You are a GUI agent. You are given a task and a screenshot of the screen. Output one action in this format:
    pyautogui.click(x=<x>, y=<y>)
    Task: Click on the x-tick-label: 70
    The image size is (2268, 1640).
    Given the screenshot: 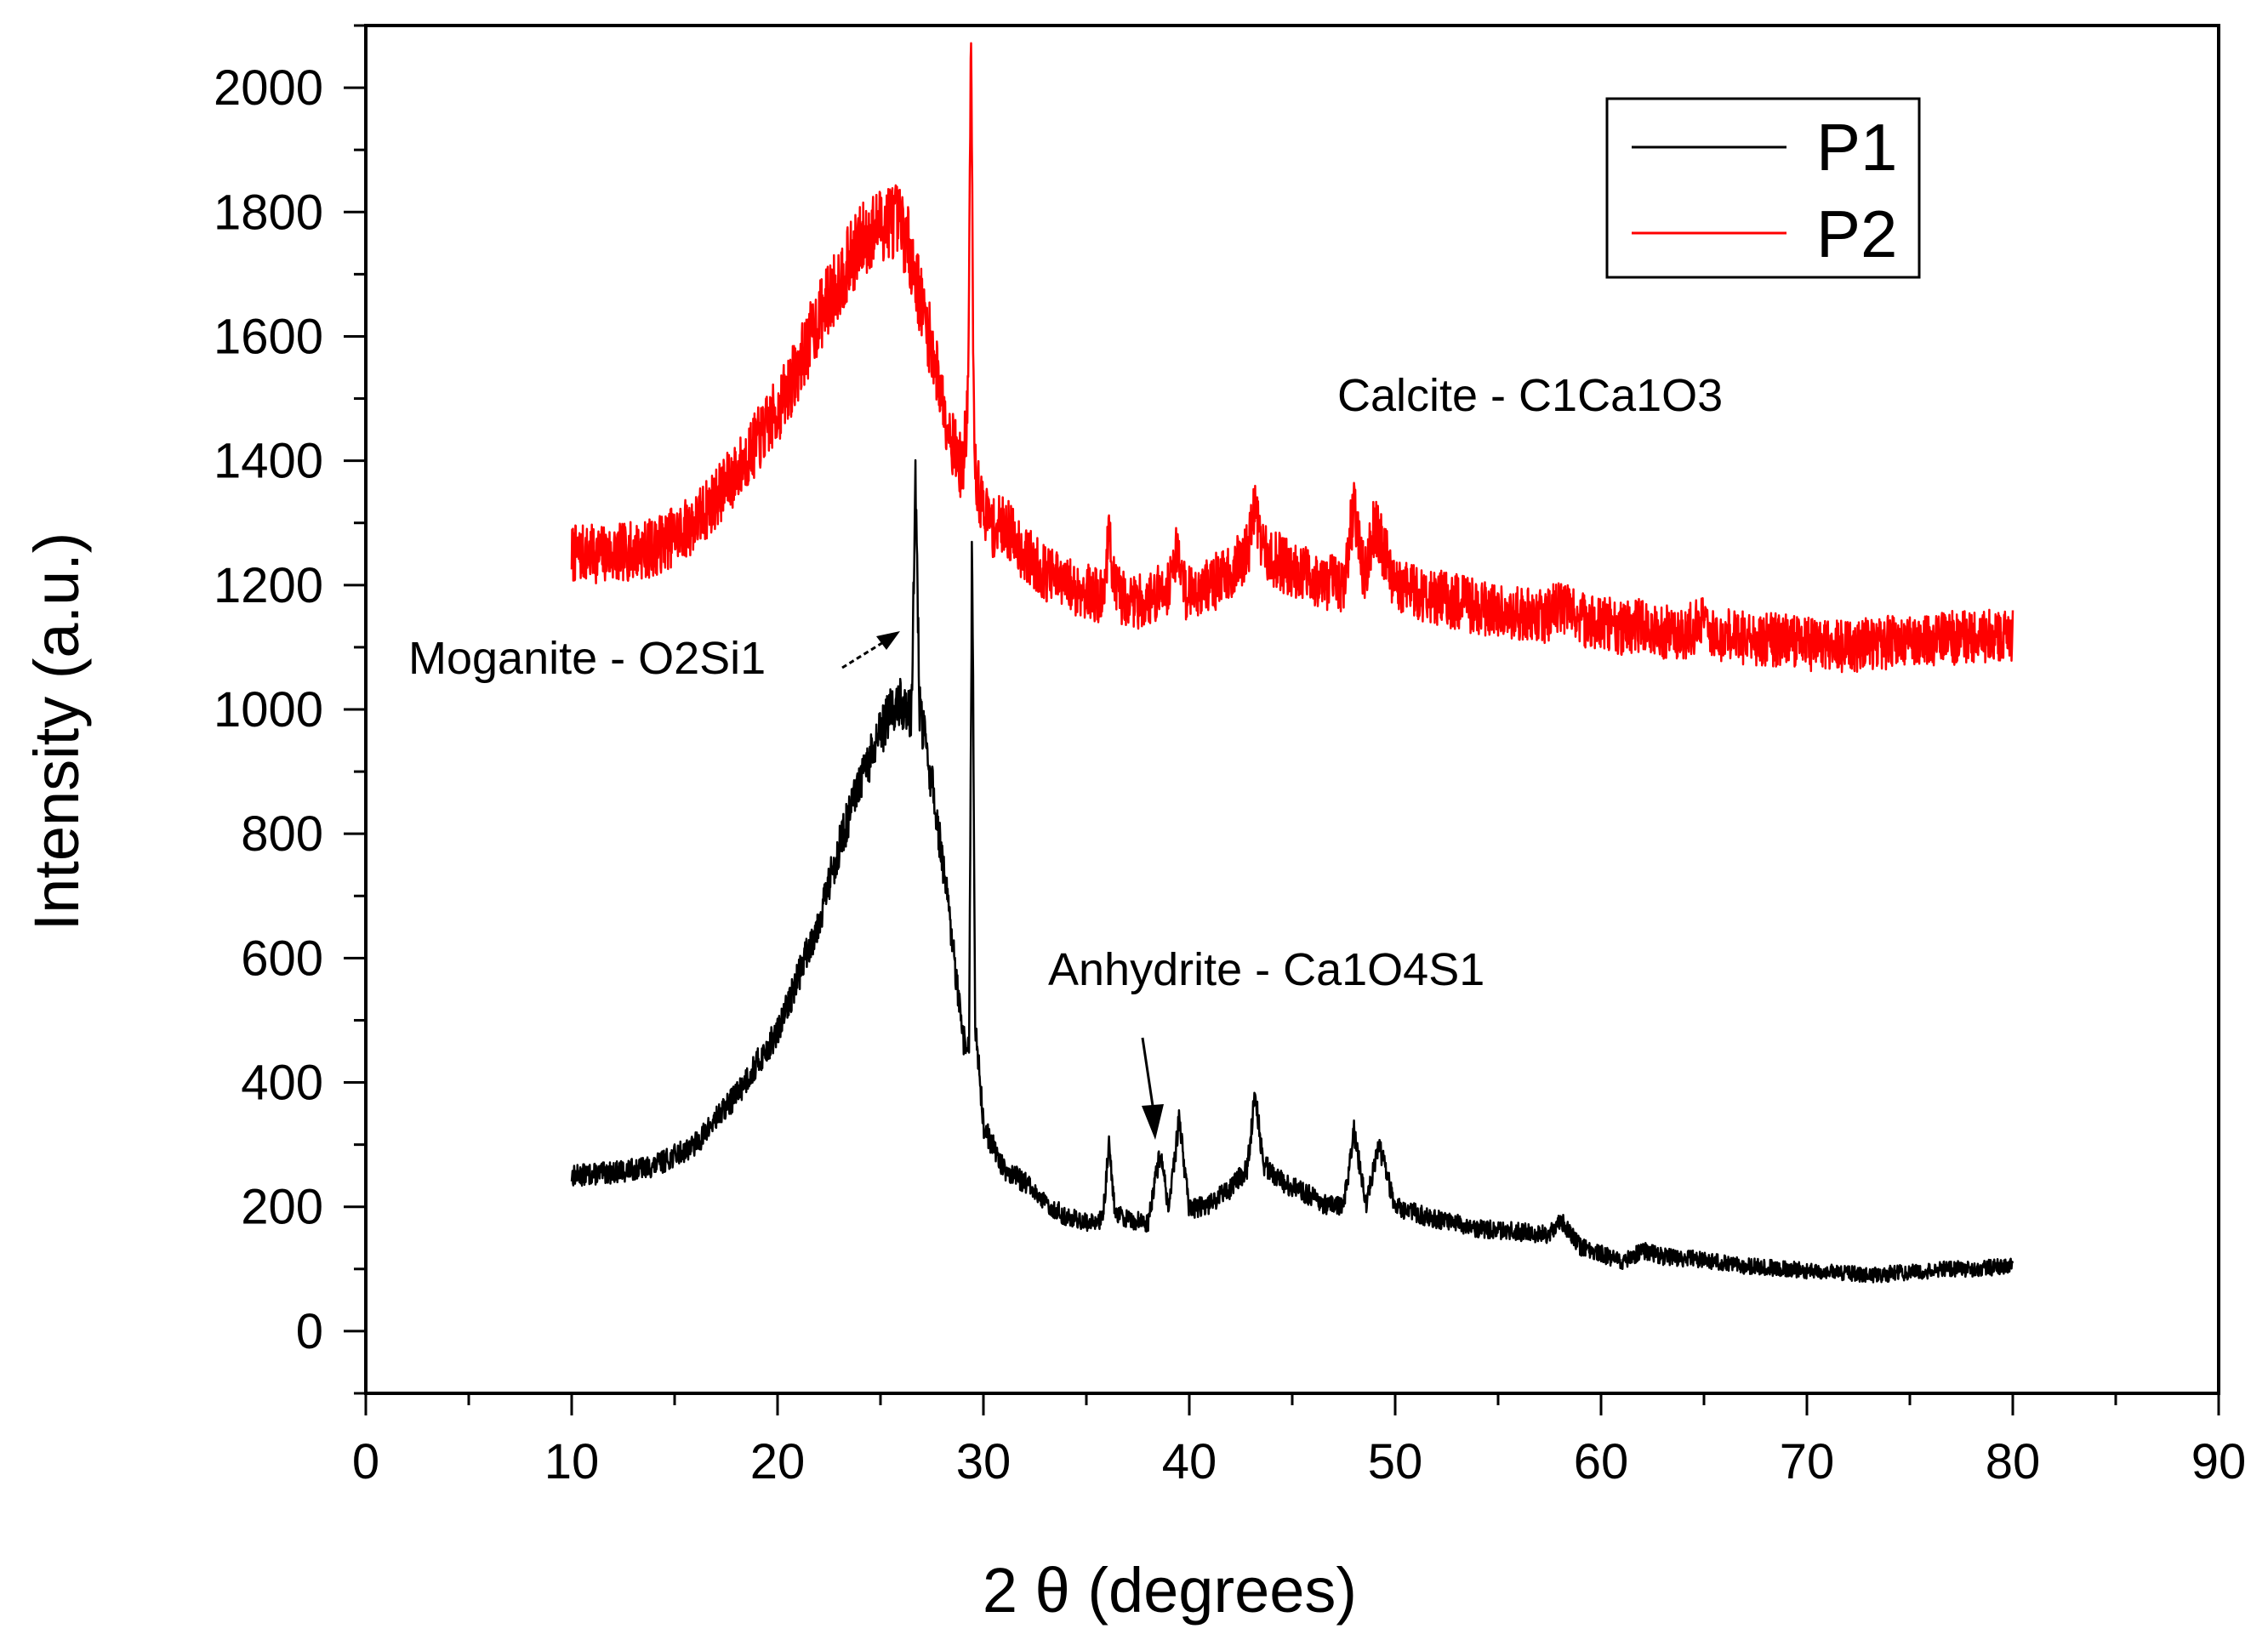 What is the action you would take?
    pyautogui.click(x=1807, y=1461)
    